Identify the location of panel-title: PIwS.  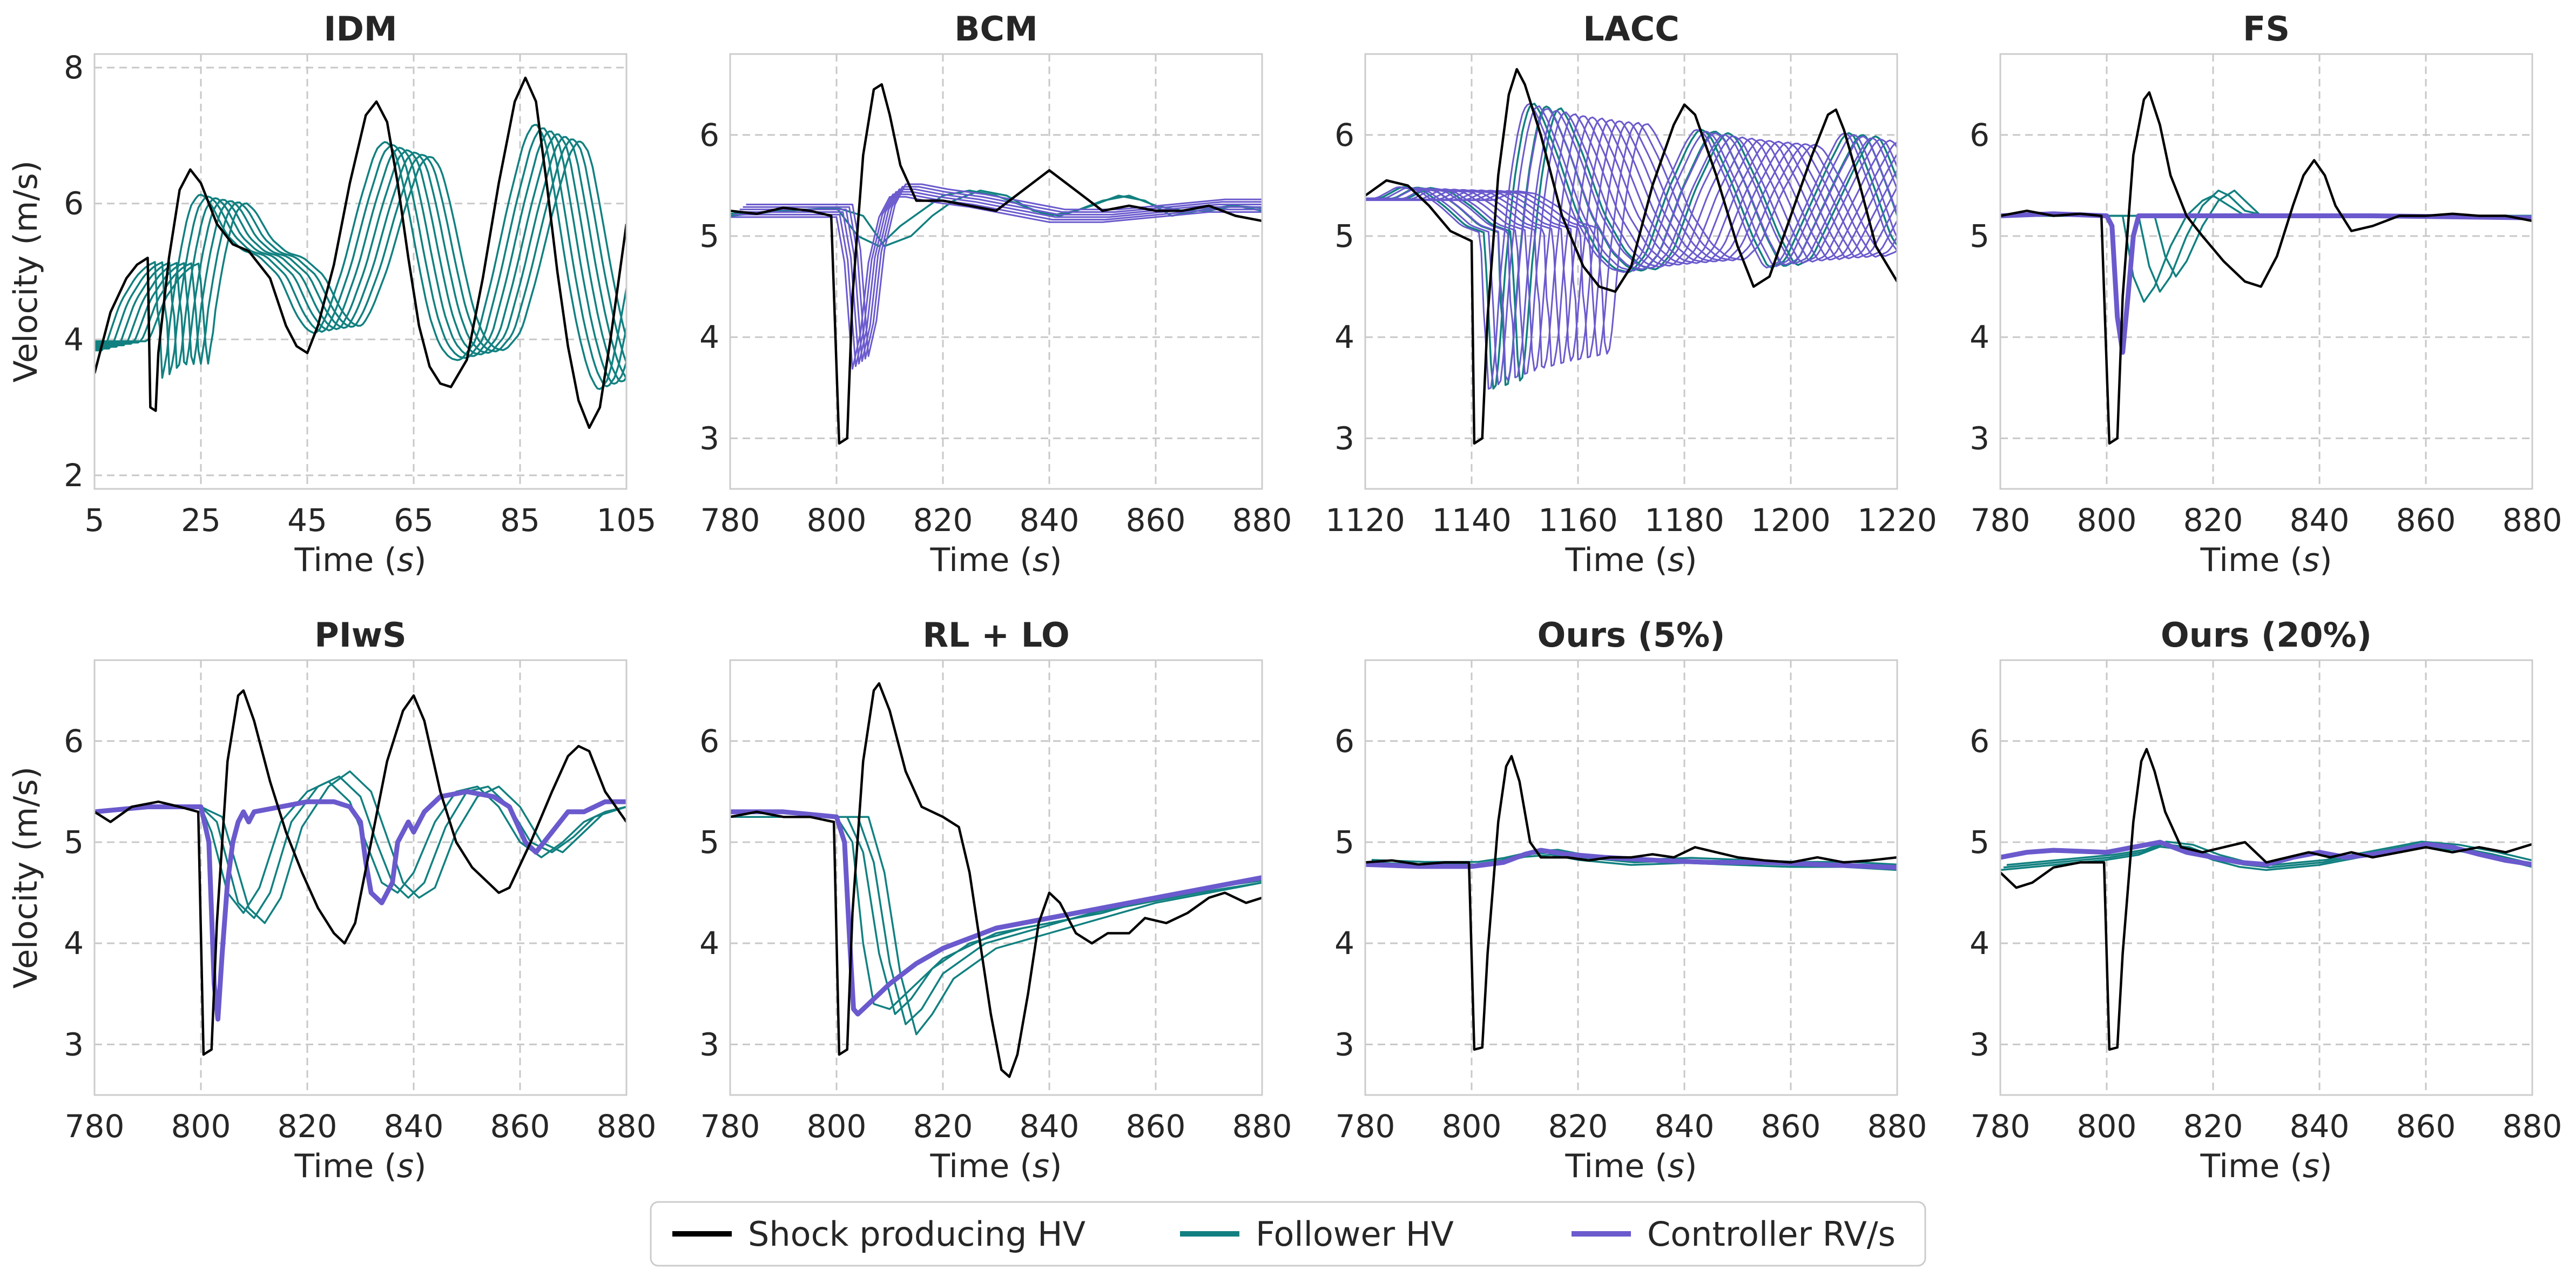
(360, 635).